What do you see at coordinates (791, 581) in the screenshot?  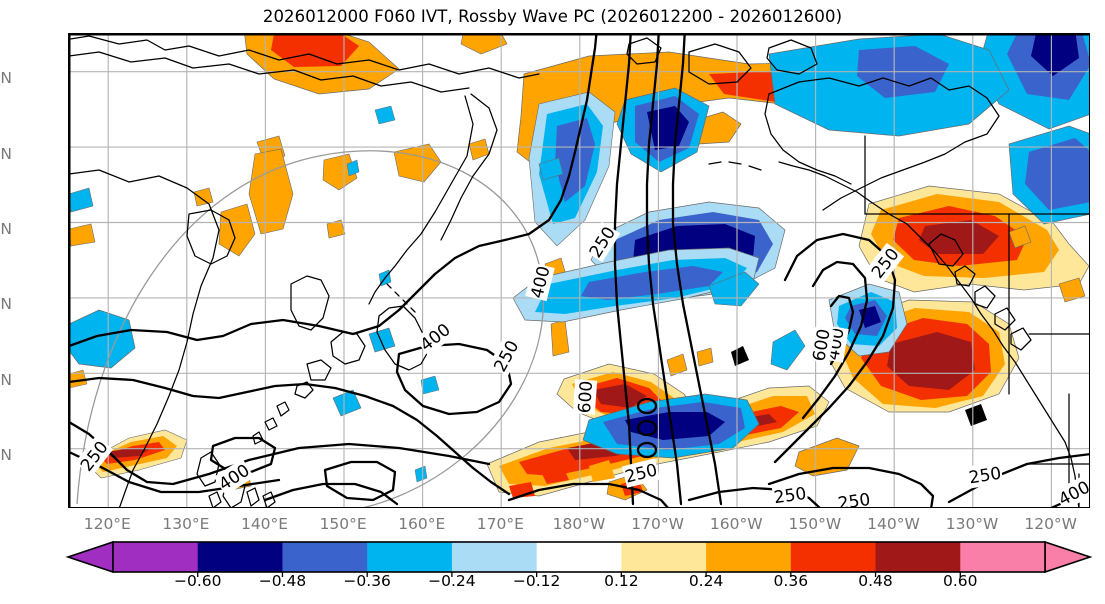 I see `colorbar-tick-7: 0.36` at bounding box center [791, 581].